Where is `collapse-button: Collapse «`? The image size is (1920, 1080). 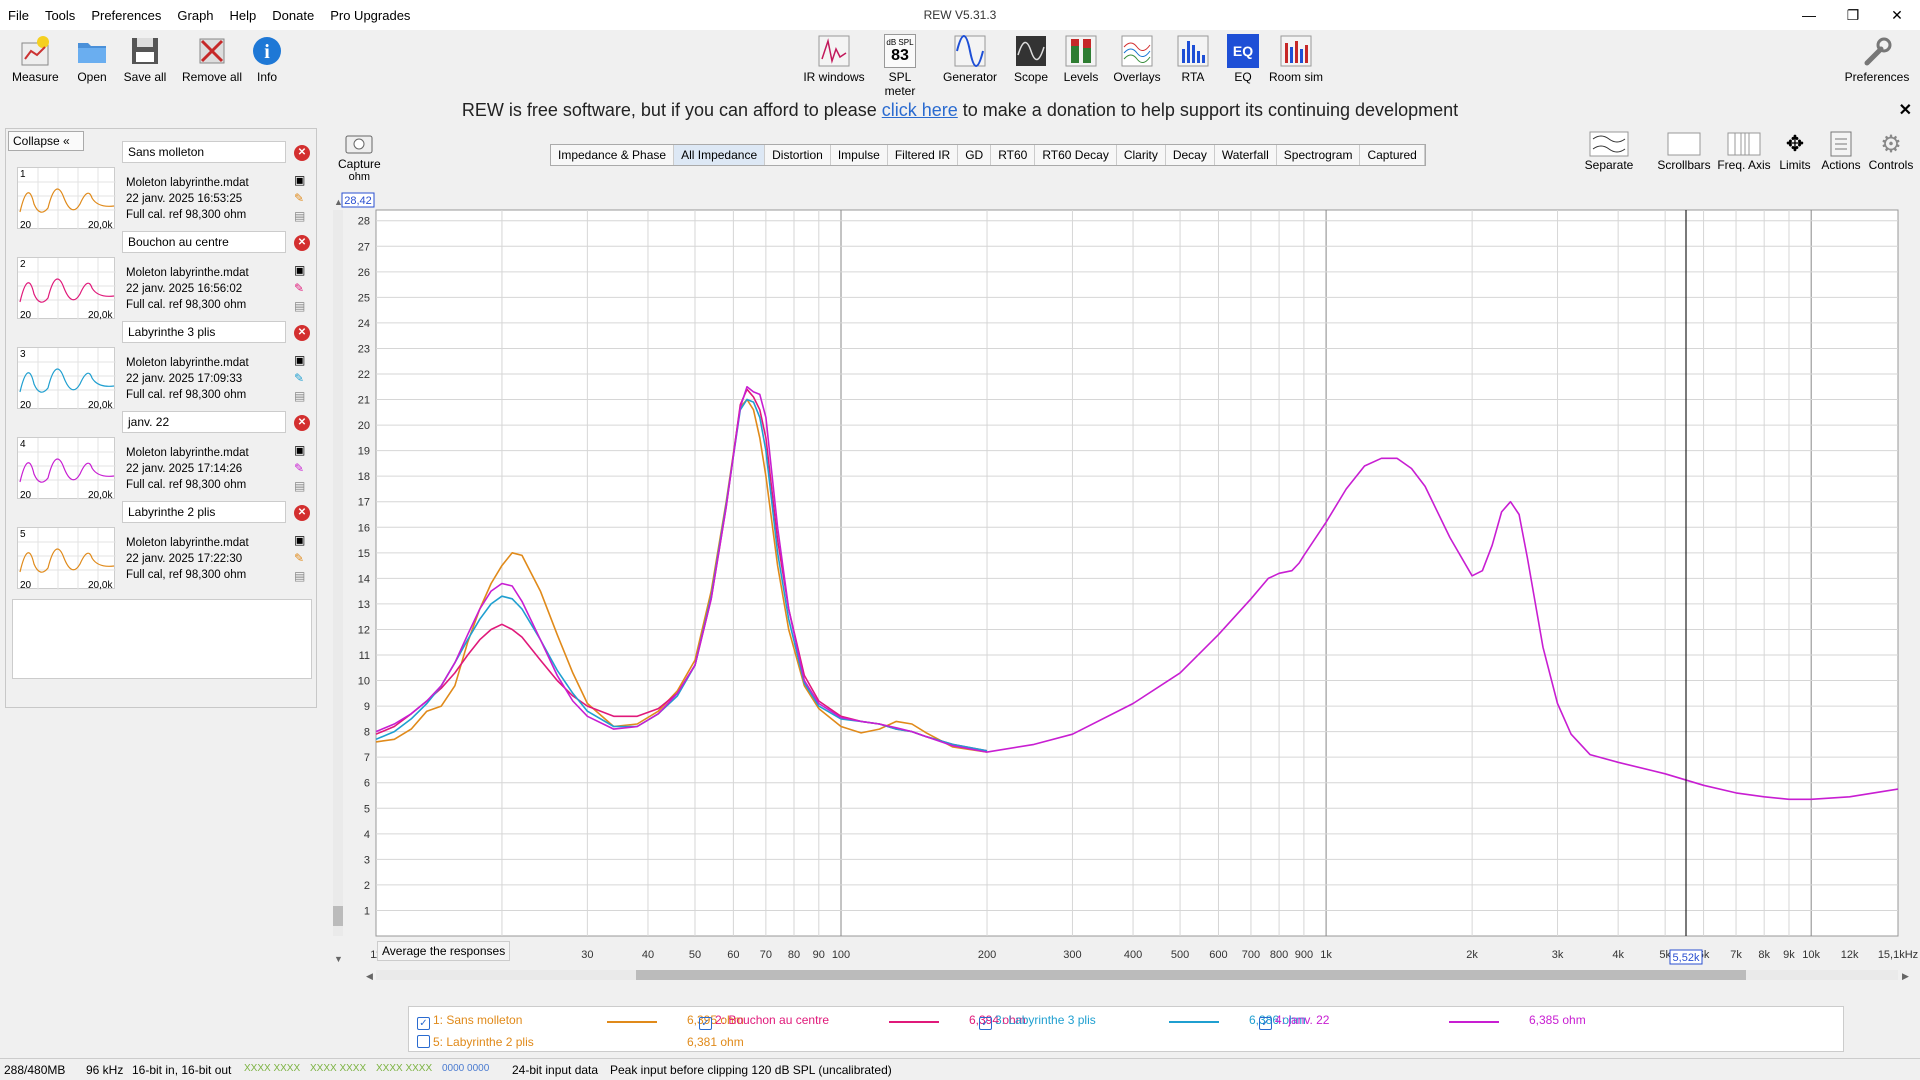 collapse-button: Collapse « is located at coordinates (46, 141).